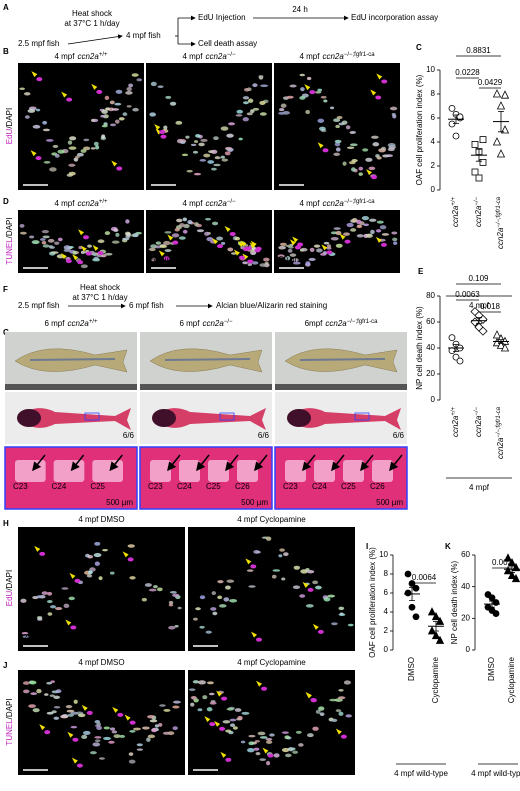  Describe the element at coordinates (419, 348) in the screenshot. I see `y-axis-label: NP cell death index (%)` at that location.